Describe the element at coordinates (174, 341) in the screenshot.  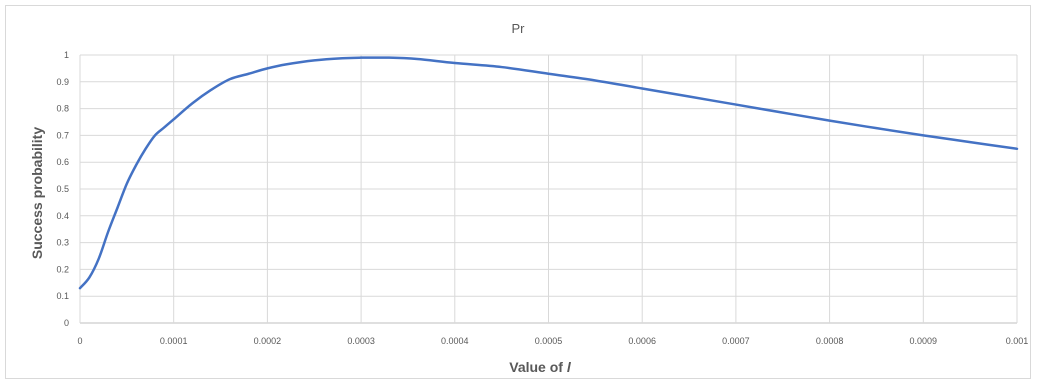
I see `x-tick-label: 0.0001` at that location.